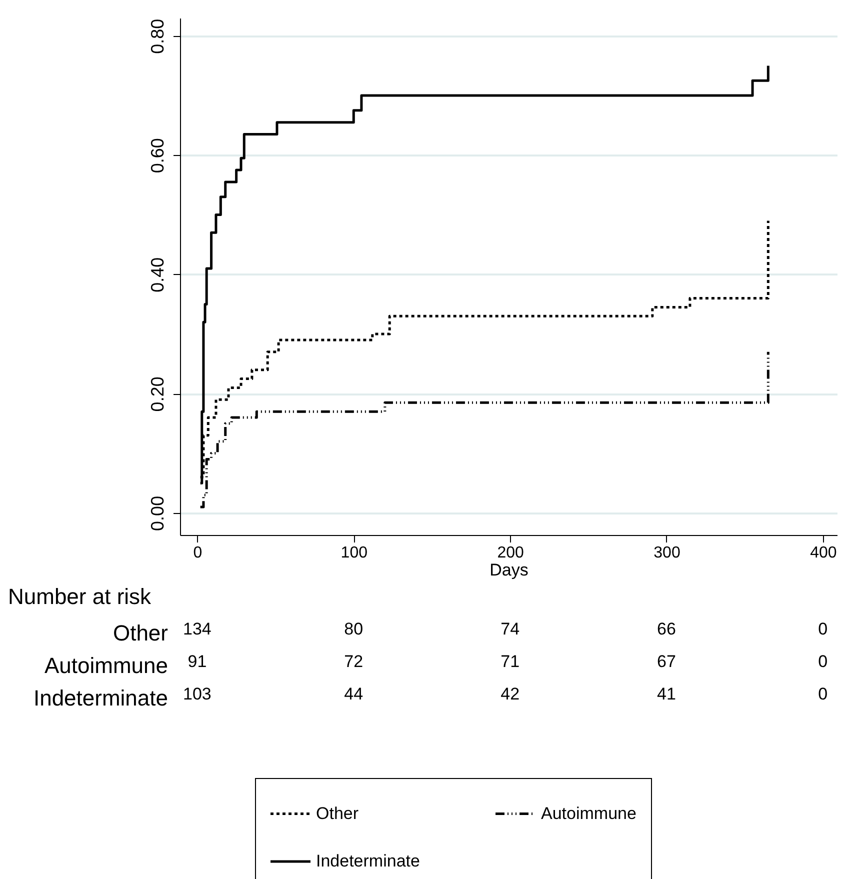 The image size is (843, 879). I want to click on y-tick-label: 0.60, so click(158, 156).